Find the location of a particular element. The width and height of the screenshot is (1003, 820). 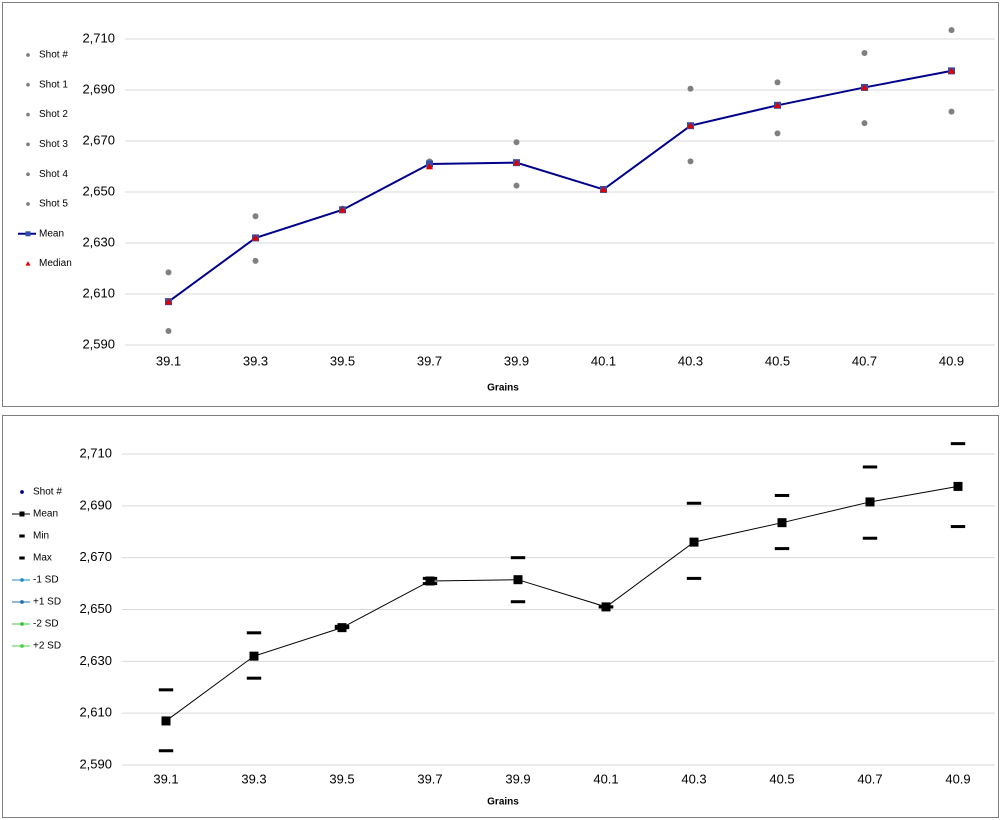

legend-label: Shot 5 is located at coordinates (53, 204).